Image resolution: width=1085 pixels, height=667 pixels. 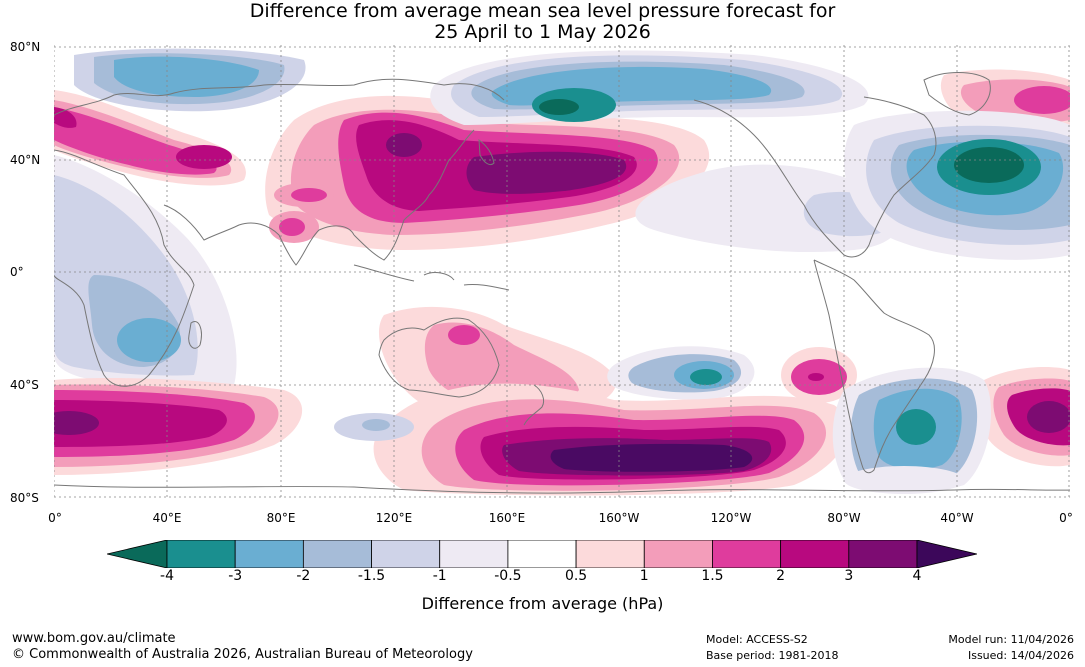 I want to click on lat-label-80s: 80°S, so click(x=24, y=498).